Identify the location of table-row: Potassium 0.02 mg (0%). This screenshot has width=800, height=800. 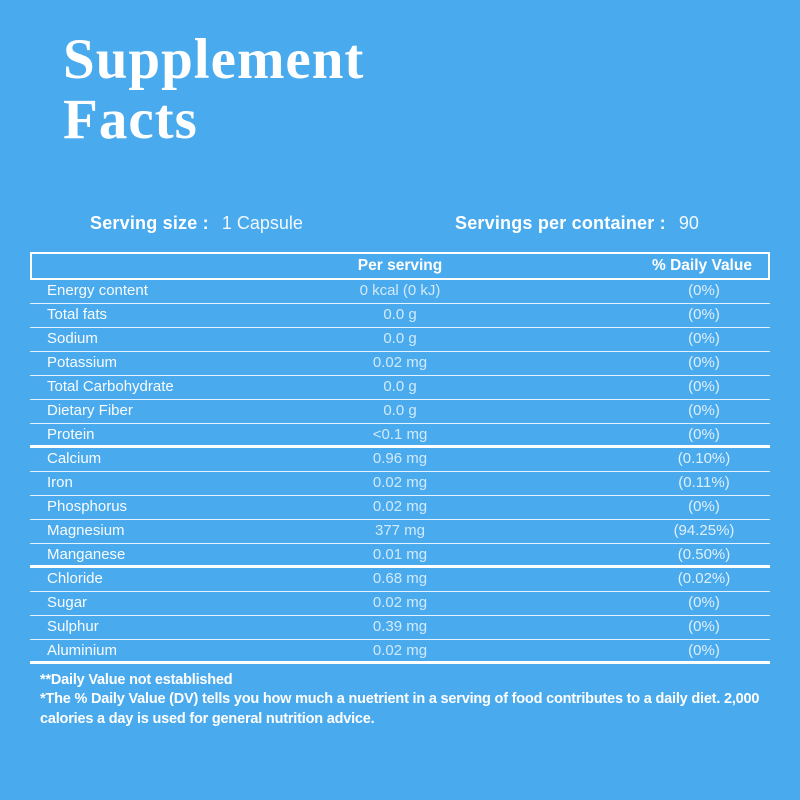
(400, 364).